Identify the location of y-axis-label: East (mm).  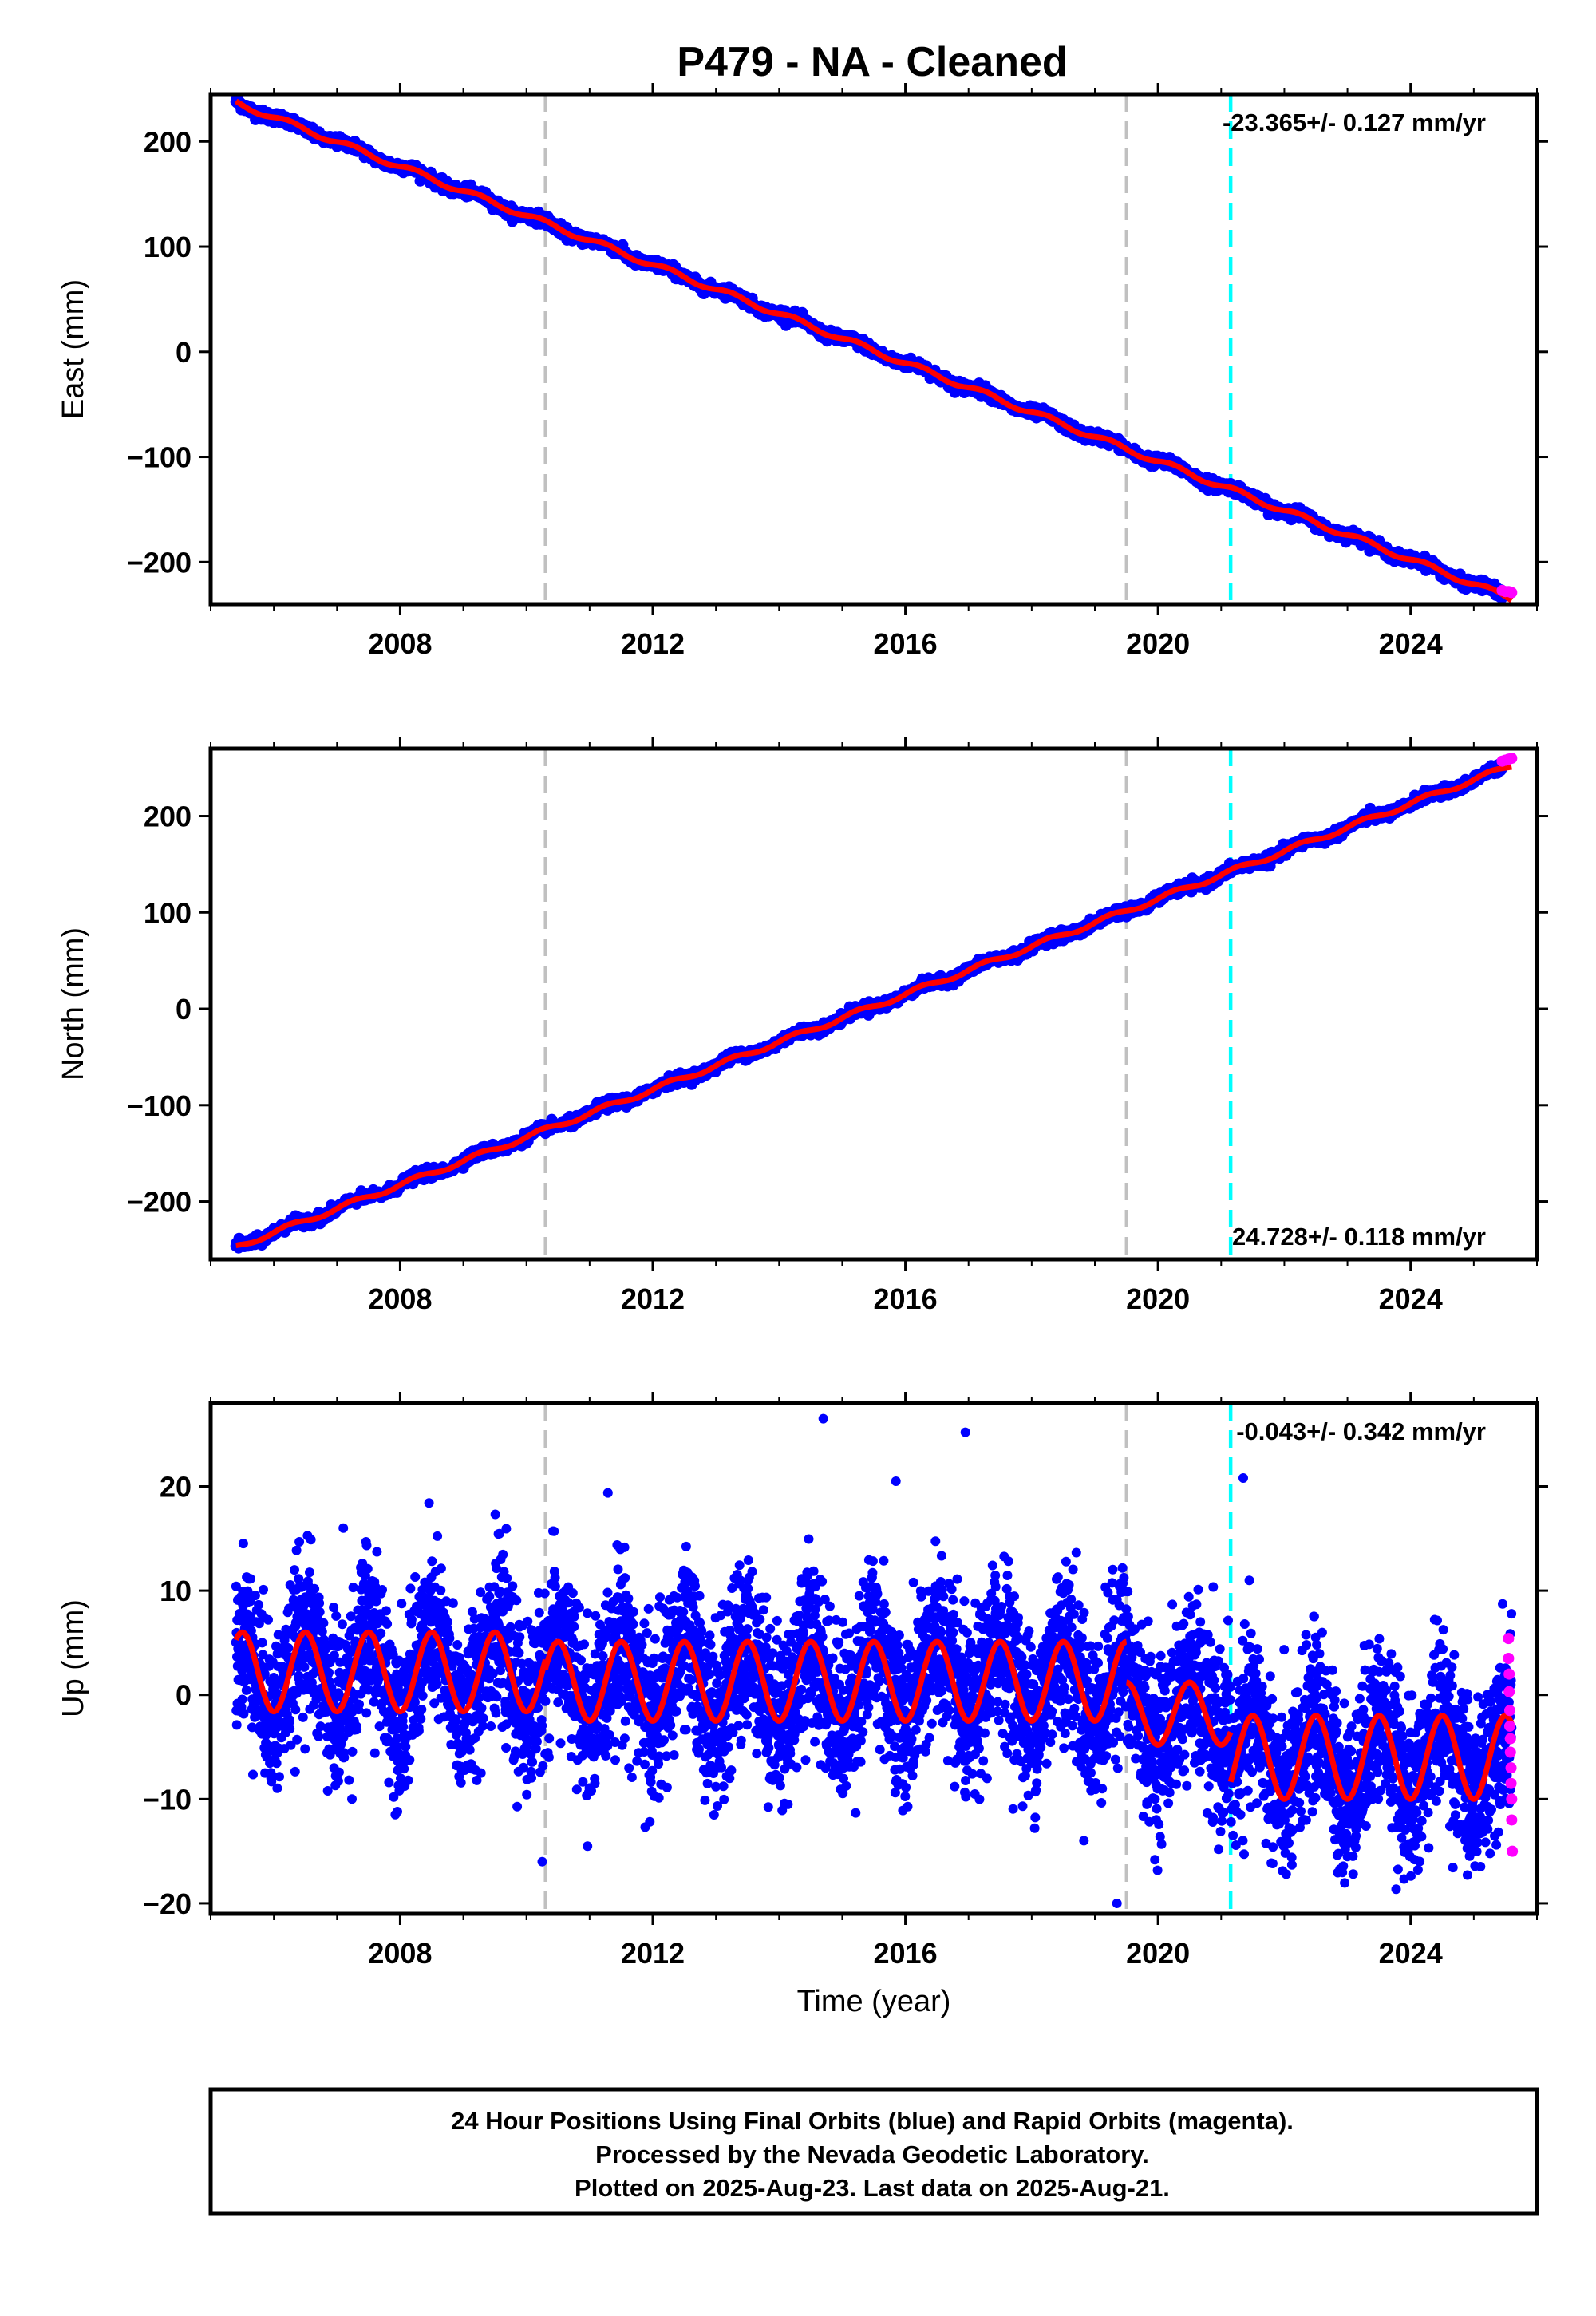
(73, 349).